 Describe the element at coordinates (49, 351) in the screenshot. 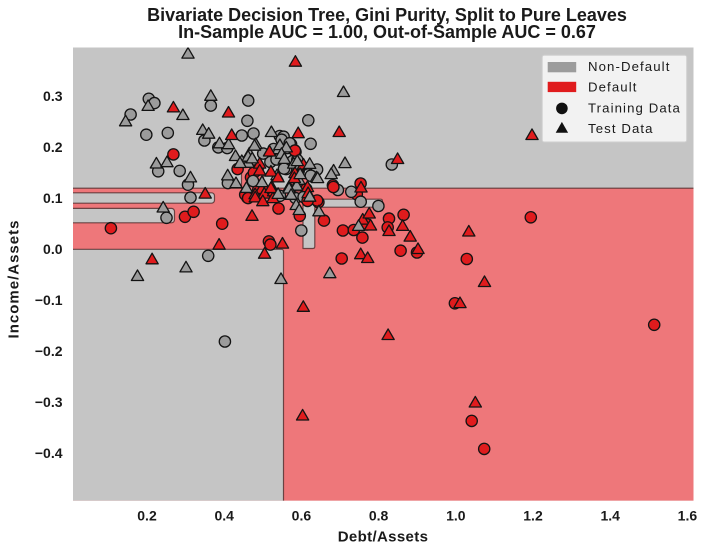

I see `svg-text: −0.2` at that location.